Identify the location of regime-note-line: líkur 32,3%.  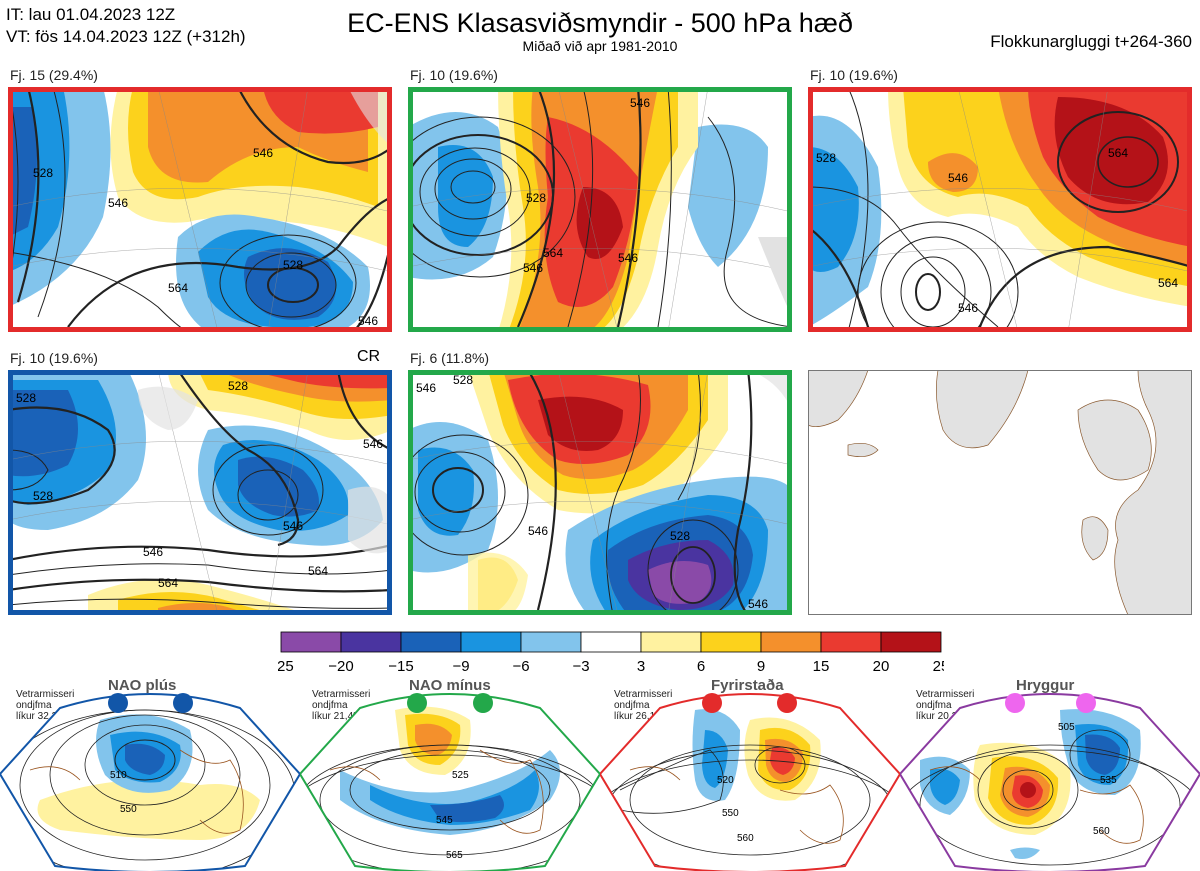
(41, 716).